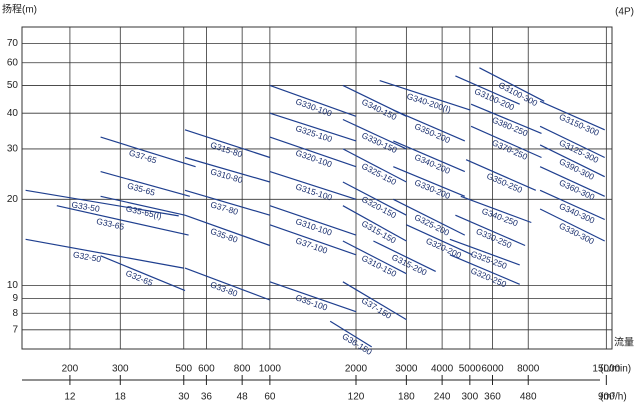  I want to click on x2-tick-label: 300, so click(469, 397).